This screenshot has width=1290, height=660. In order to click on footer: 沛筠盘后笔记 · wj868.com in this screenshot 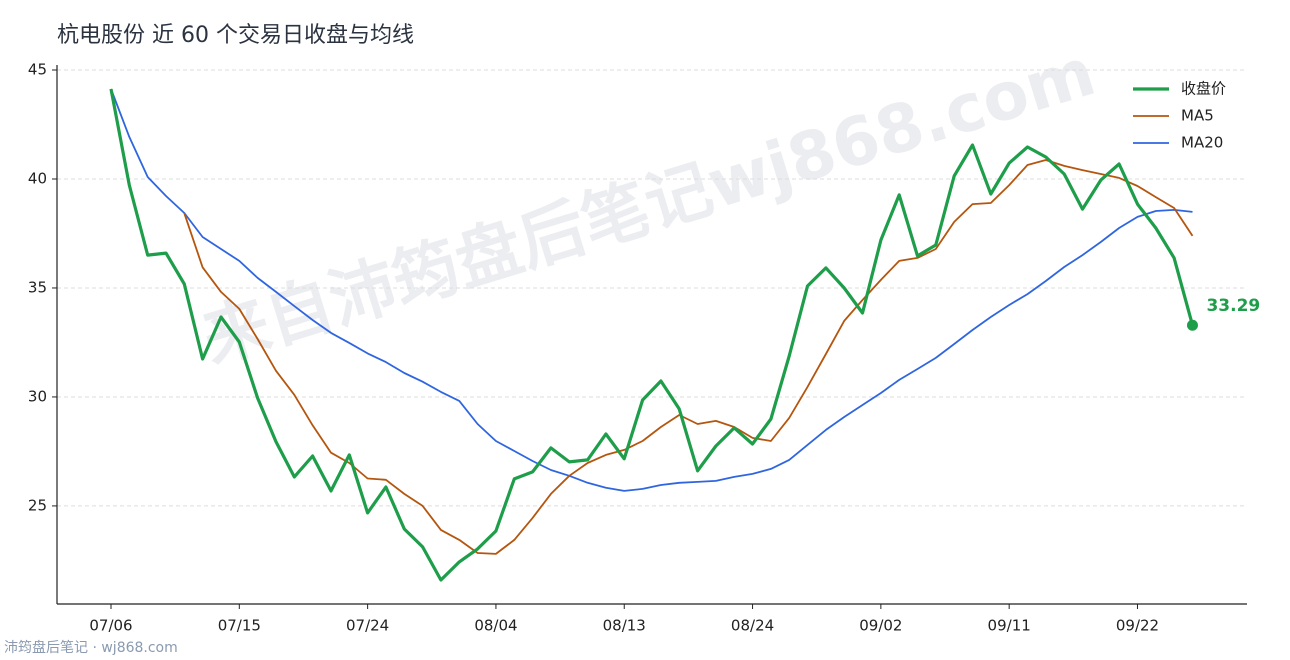, I will do `click(91, 647)`.